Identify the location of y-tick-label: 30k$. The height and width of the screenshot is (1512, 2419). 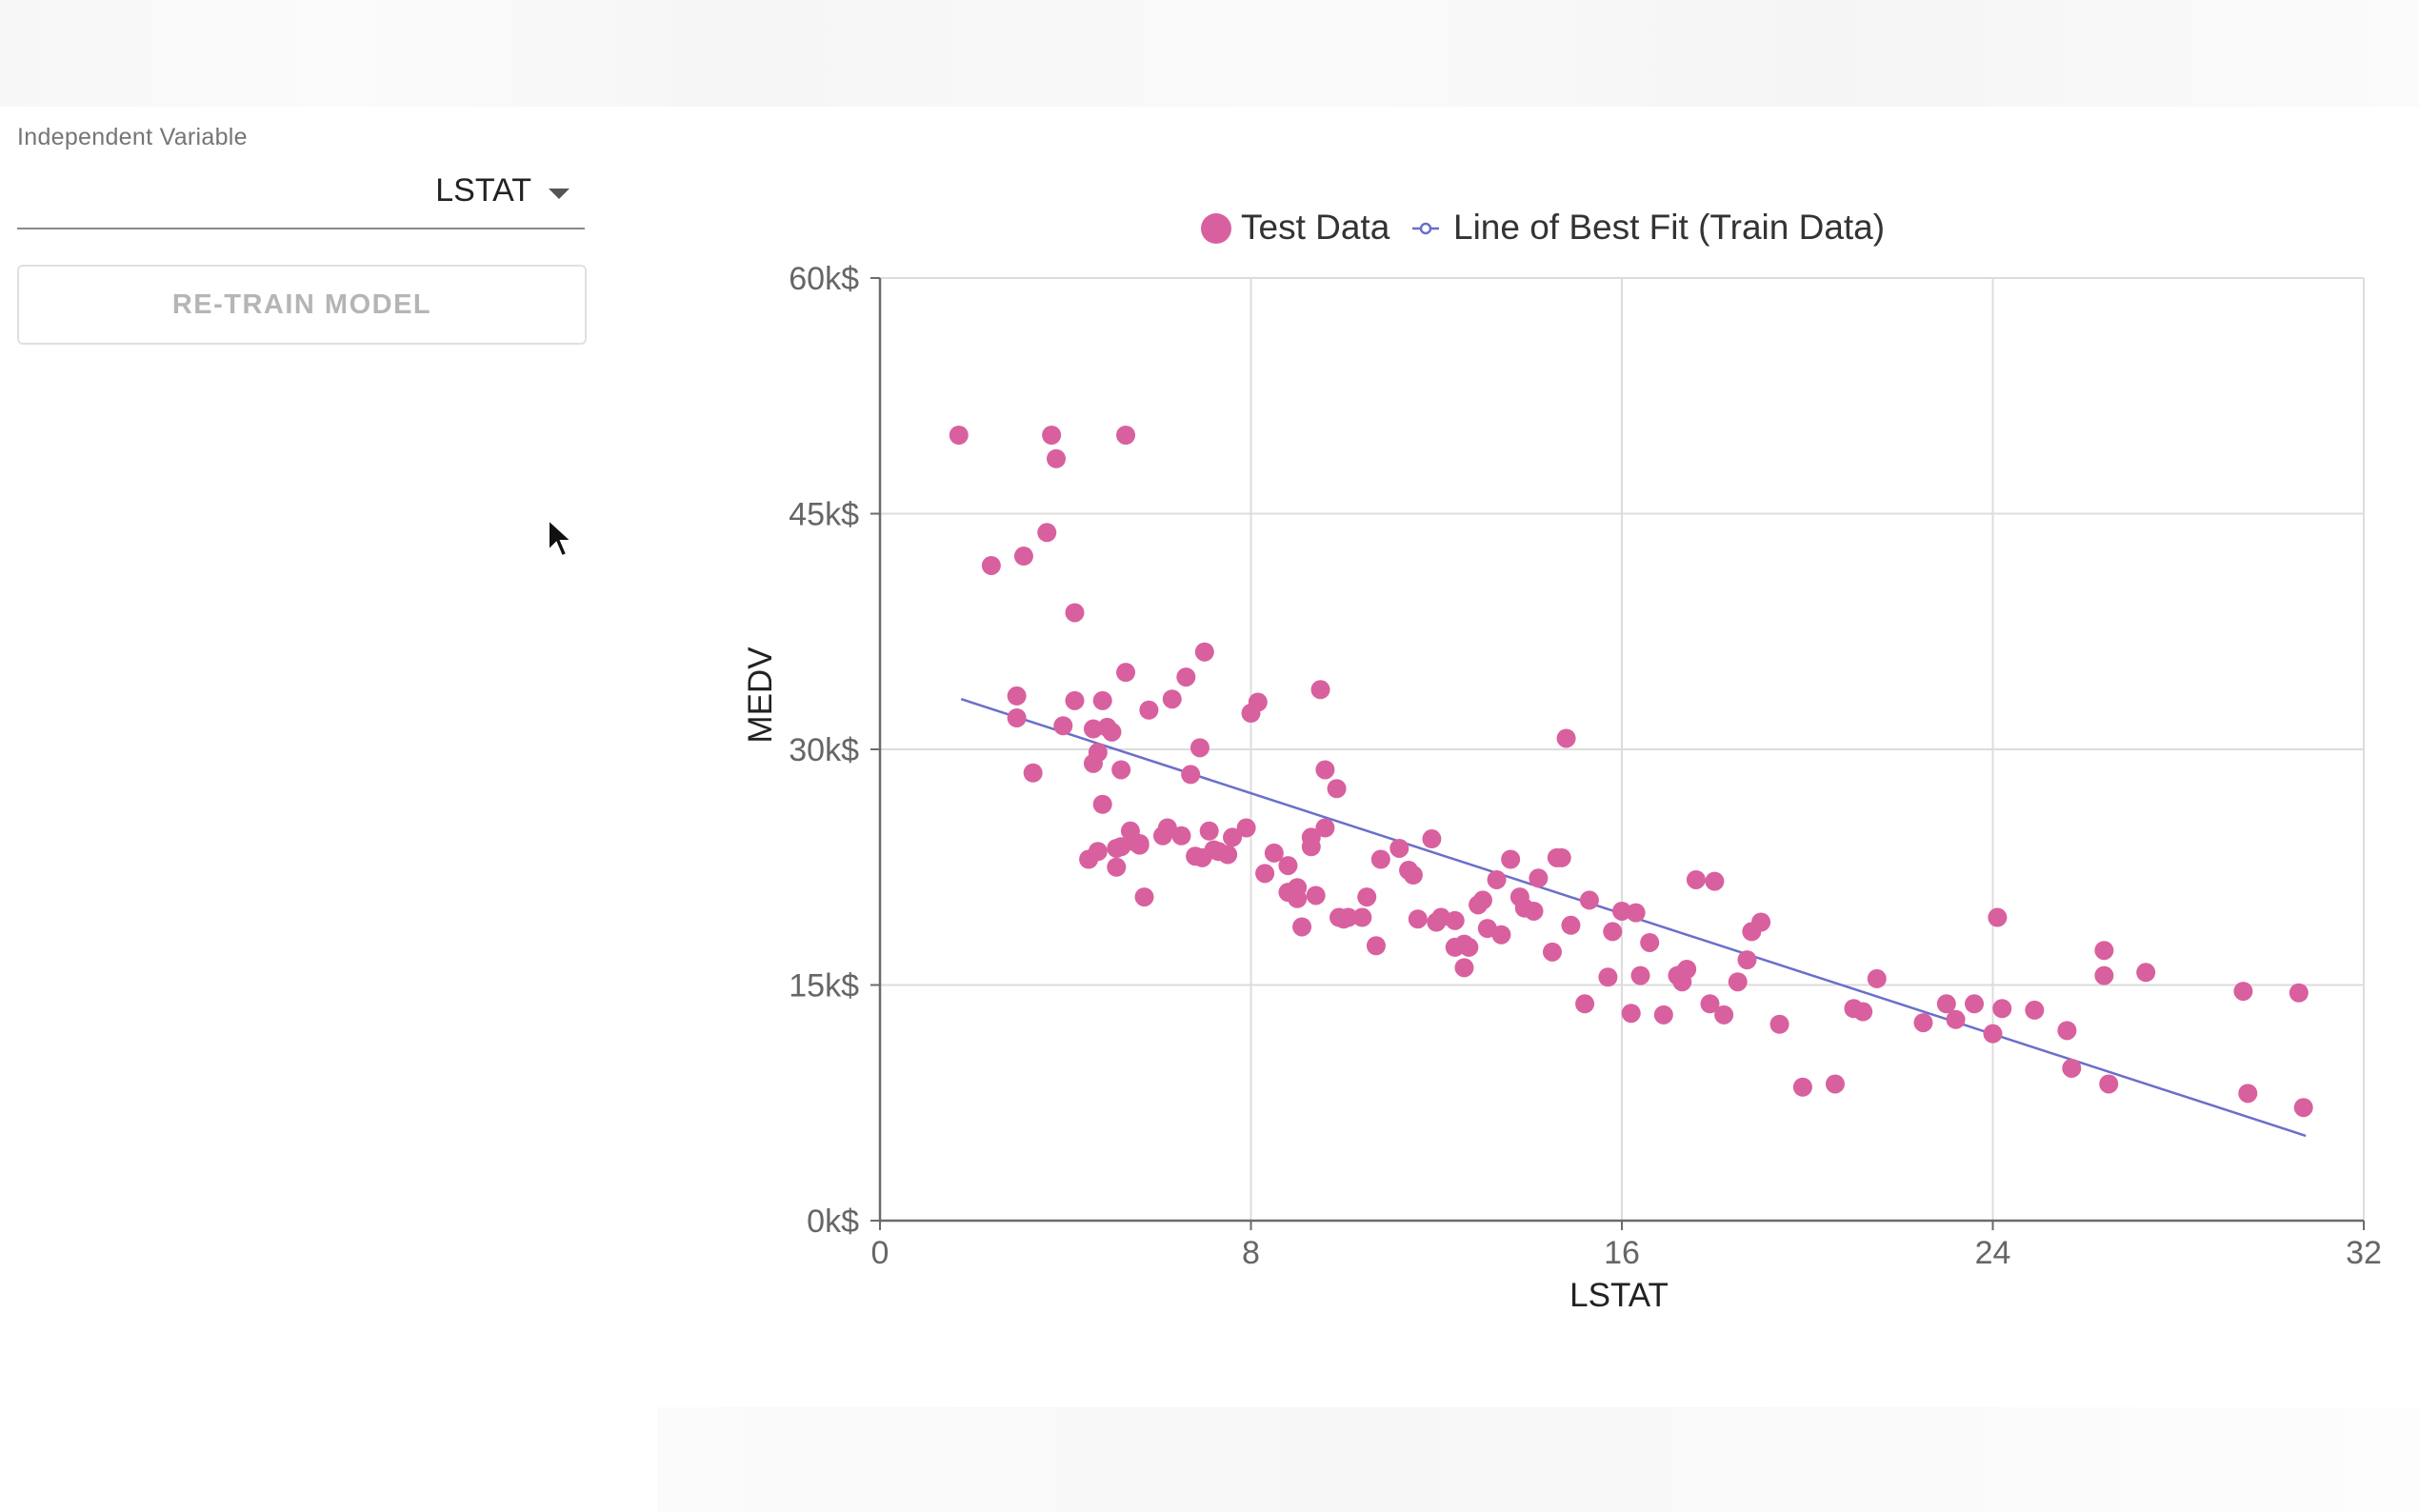
(824, 750).